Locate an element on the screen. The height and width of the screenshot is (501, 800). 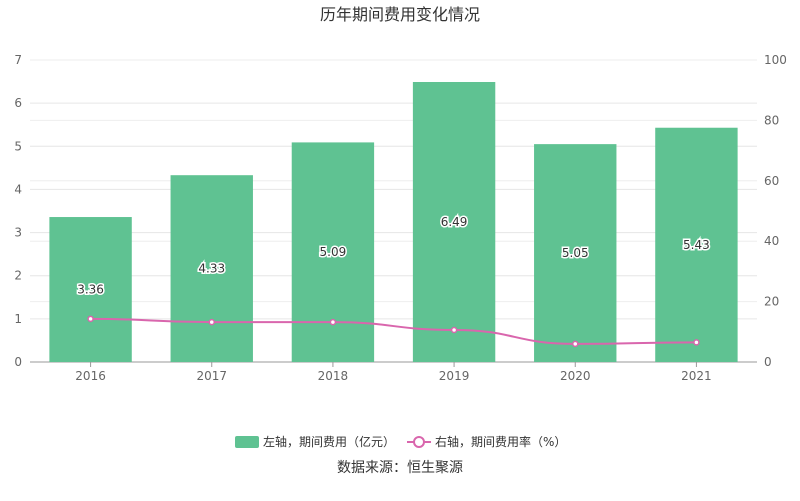
y-right-tick-label: 0 is located at coordinates (768, 362).